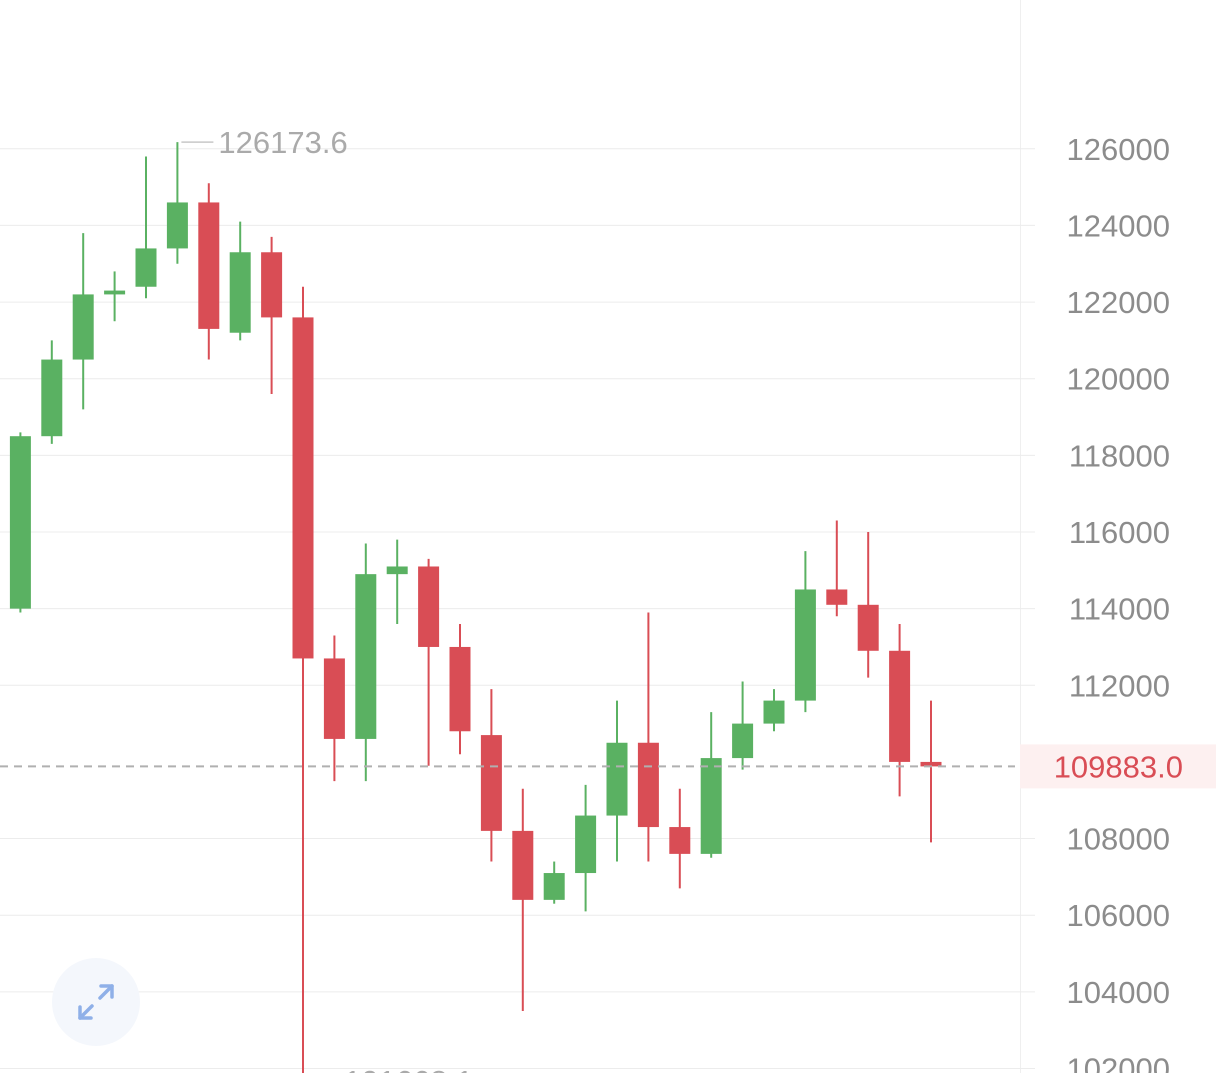 Image resolution: width=1216 pixels, height=1073 pixels. I want to click on y-tick-label: 124000, so click(1118, 225).